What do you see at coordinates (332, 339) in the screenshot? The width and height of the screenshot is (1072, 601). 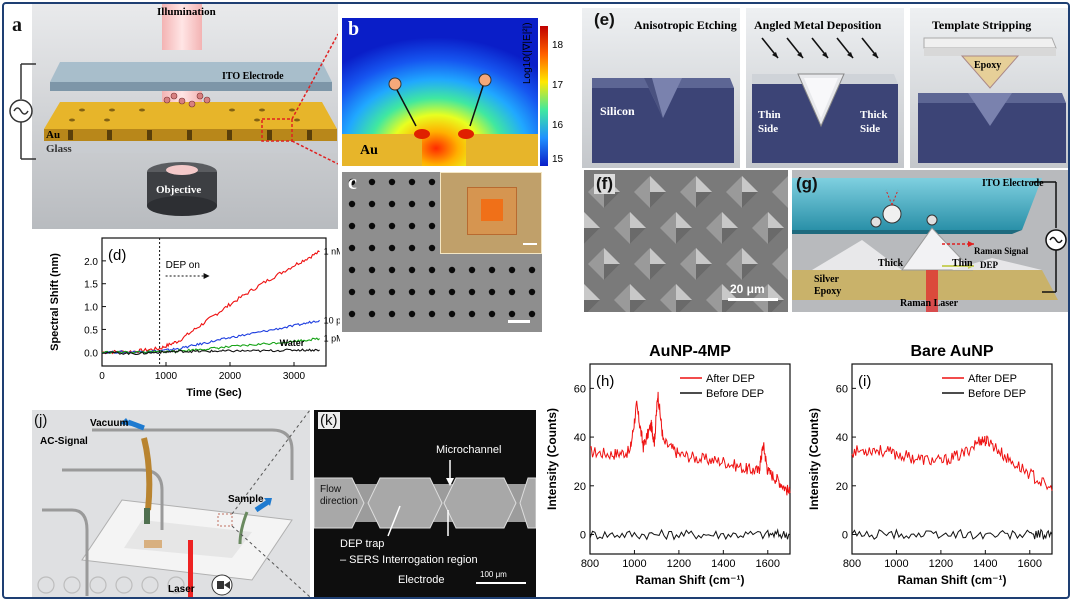 I see `series-label: 1 pM` at bounding box center [332, 339].